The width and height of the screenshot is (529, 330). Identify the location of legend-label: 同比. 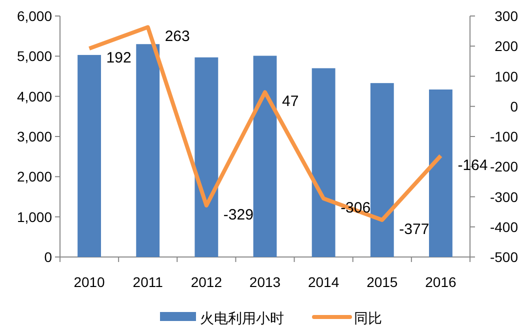
(368, 318).